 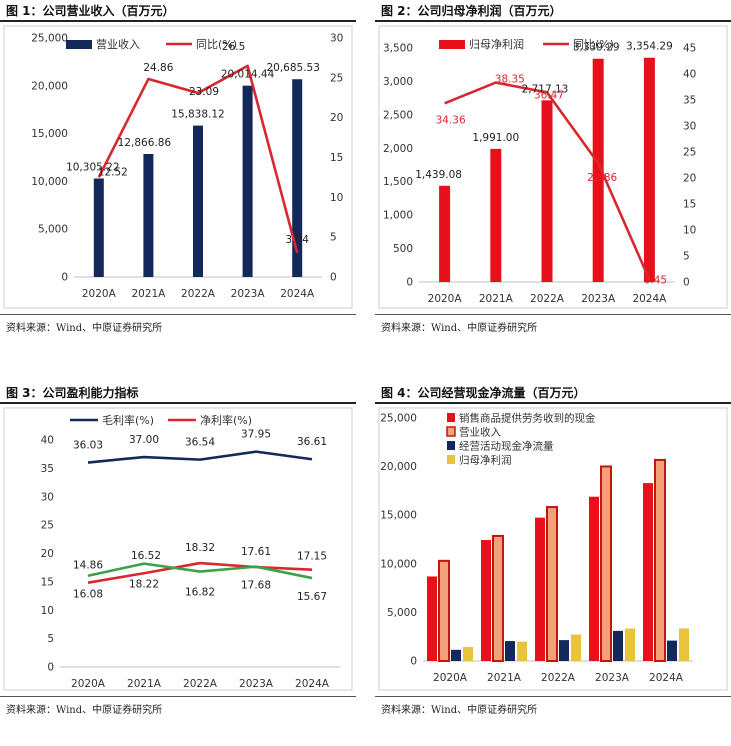 What do you see at coordinates (200, 443) in the screenshot?
I see `point-value-label: 36.54` at bounding box center [200, 443].